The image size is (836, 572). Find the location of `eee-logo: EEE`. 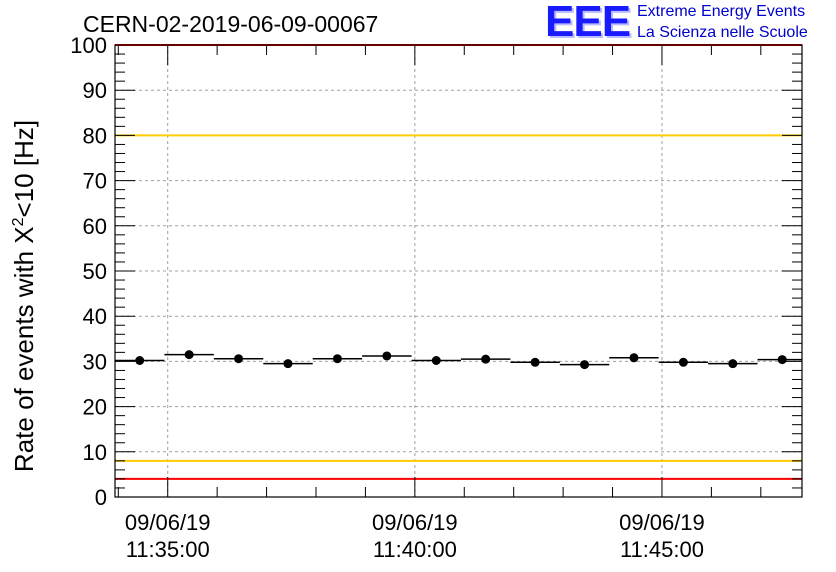

eee-logo: EEE is located at coordinates (588, 23).